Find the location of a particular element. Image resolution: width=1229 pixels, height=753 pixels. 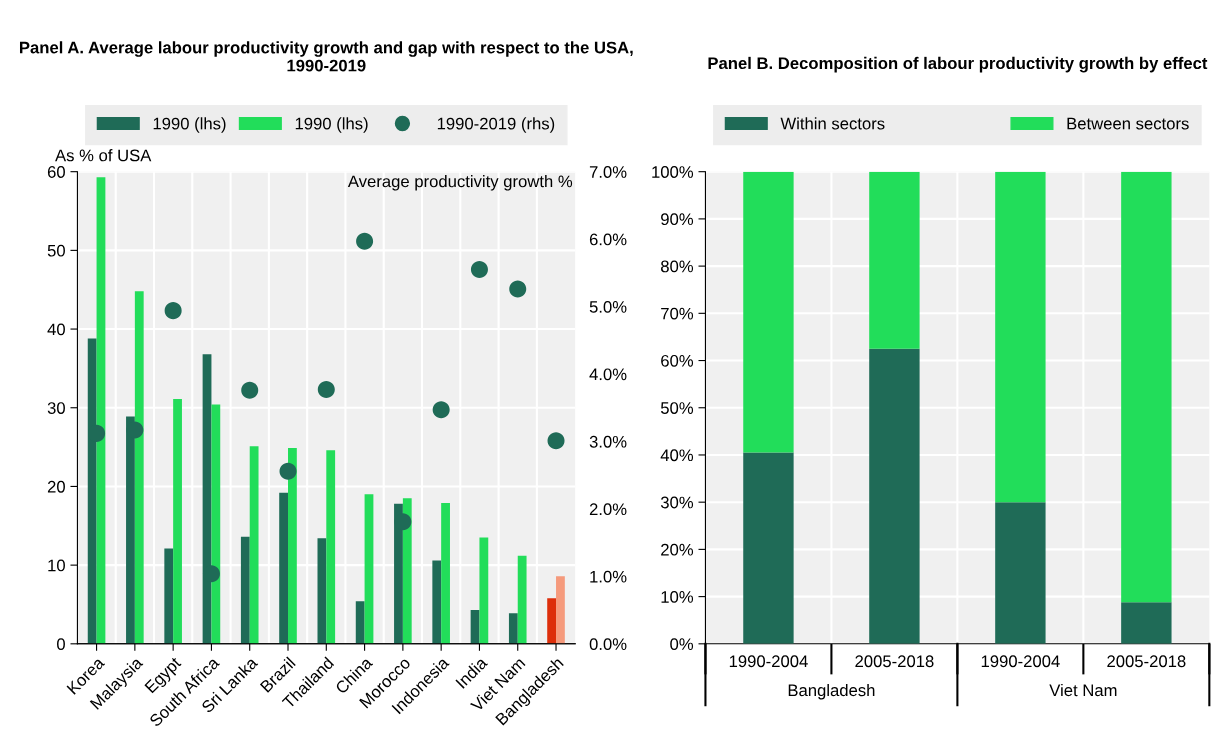

y-tick-label: 60% is located at coordinates (677, 360).